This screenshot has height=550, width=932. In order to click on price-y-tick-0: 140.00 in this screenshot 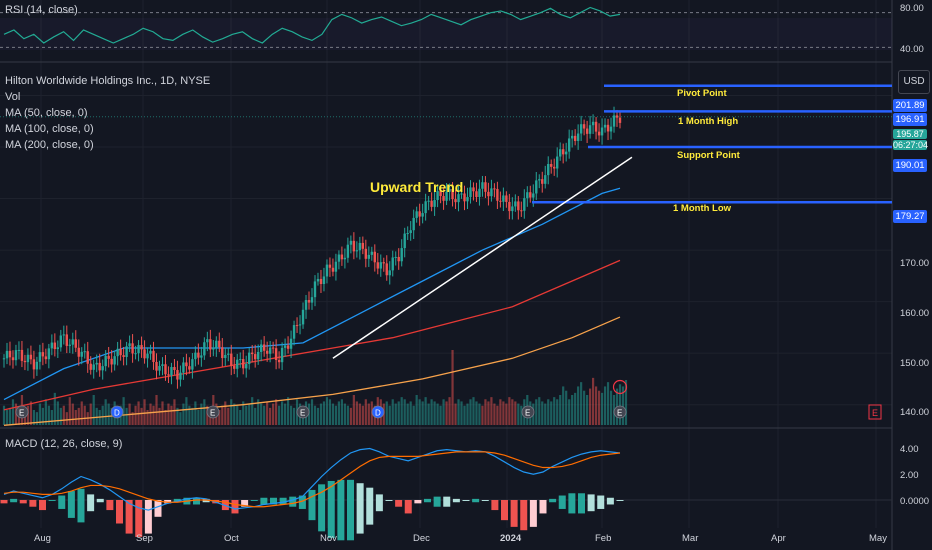, I will do `click(914, 412)`.